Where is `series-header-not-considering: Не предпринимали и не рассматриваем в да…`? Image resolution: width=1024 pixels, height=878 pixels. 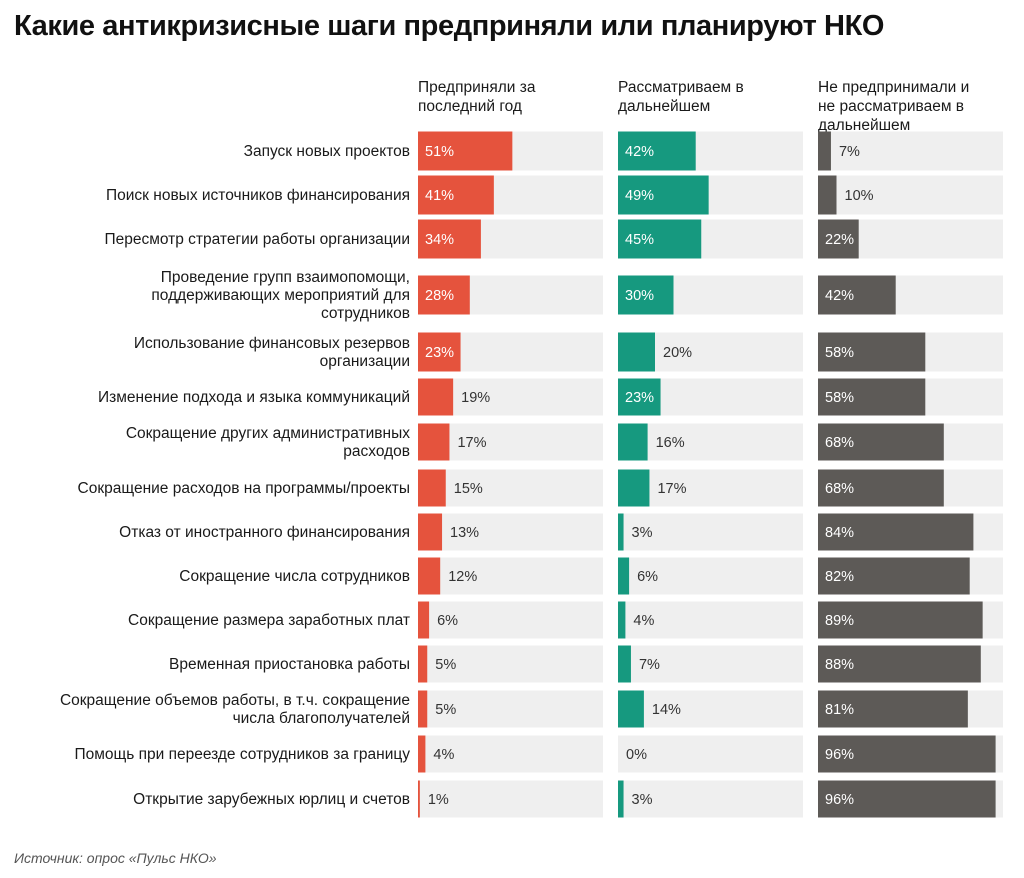 series-header-not-considering: Не предпринимали и не рассматриваем в да… is located at coordinates (893, 106).